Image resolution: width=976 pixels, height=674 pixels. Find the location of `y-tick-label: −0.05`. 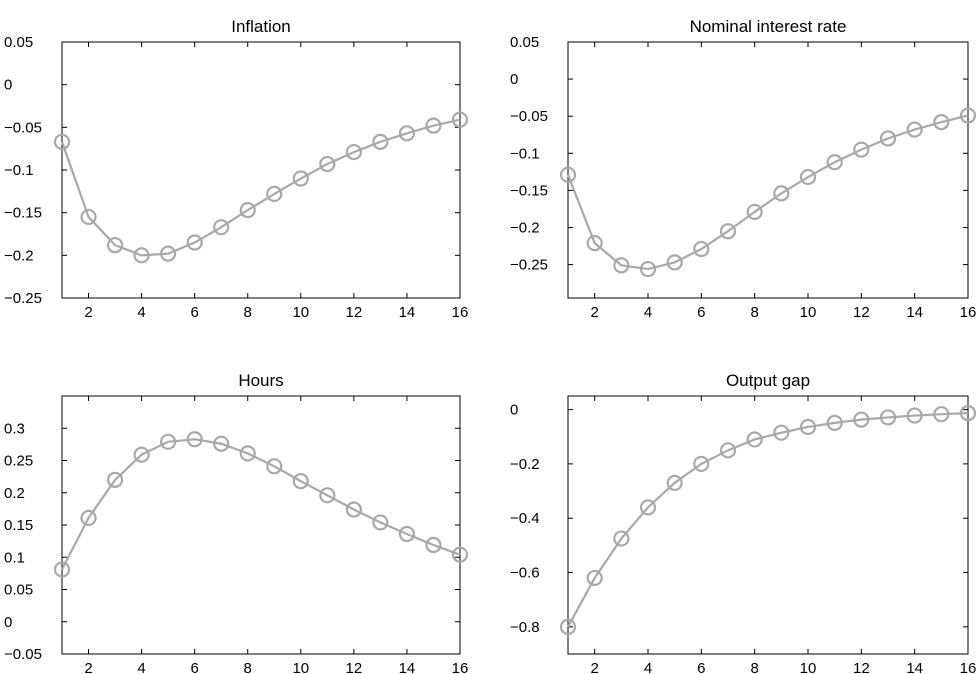

y-tick-label: −0.05 is located at coordinates (529, 116).